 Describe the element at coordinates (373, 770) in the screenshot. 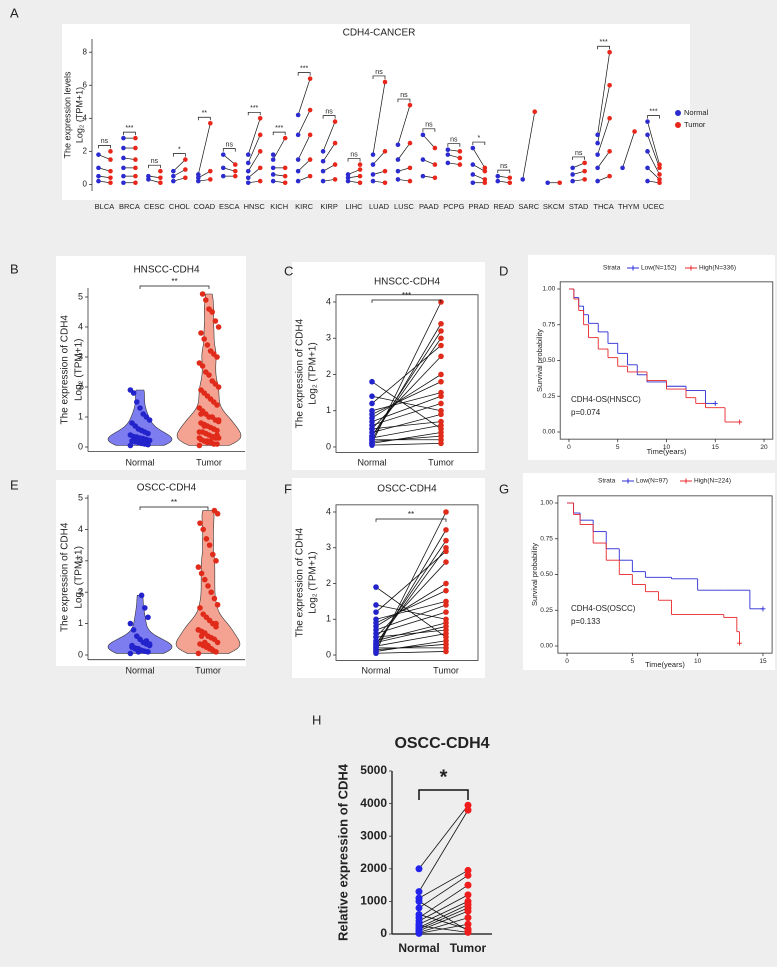

I see `y-tick-label: 5000` at that location.